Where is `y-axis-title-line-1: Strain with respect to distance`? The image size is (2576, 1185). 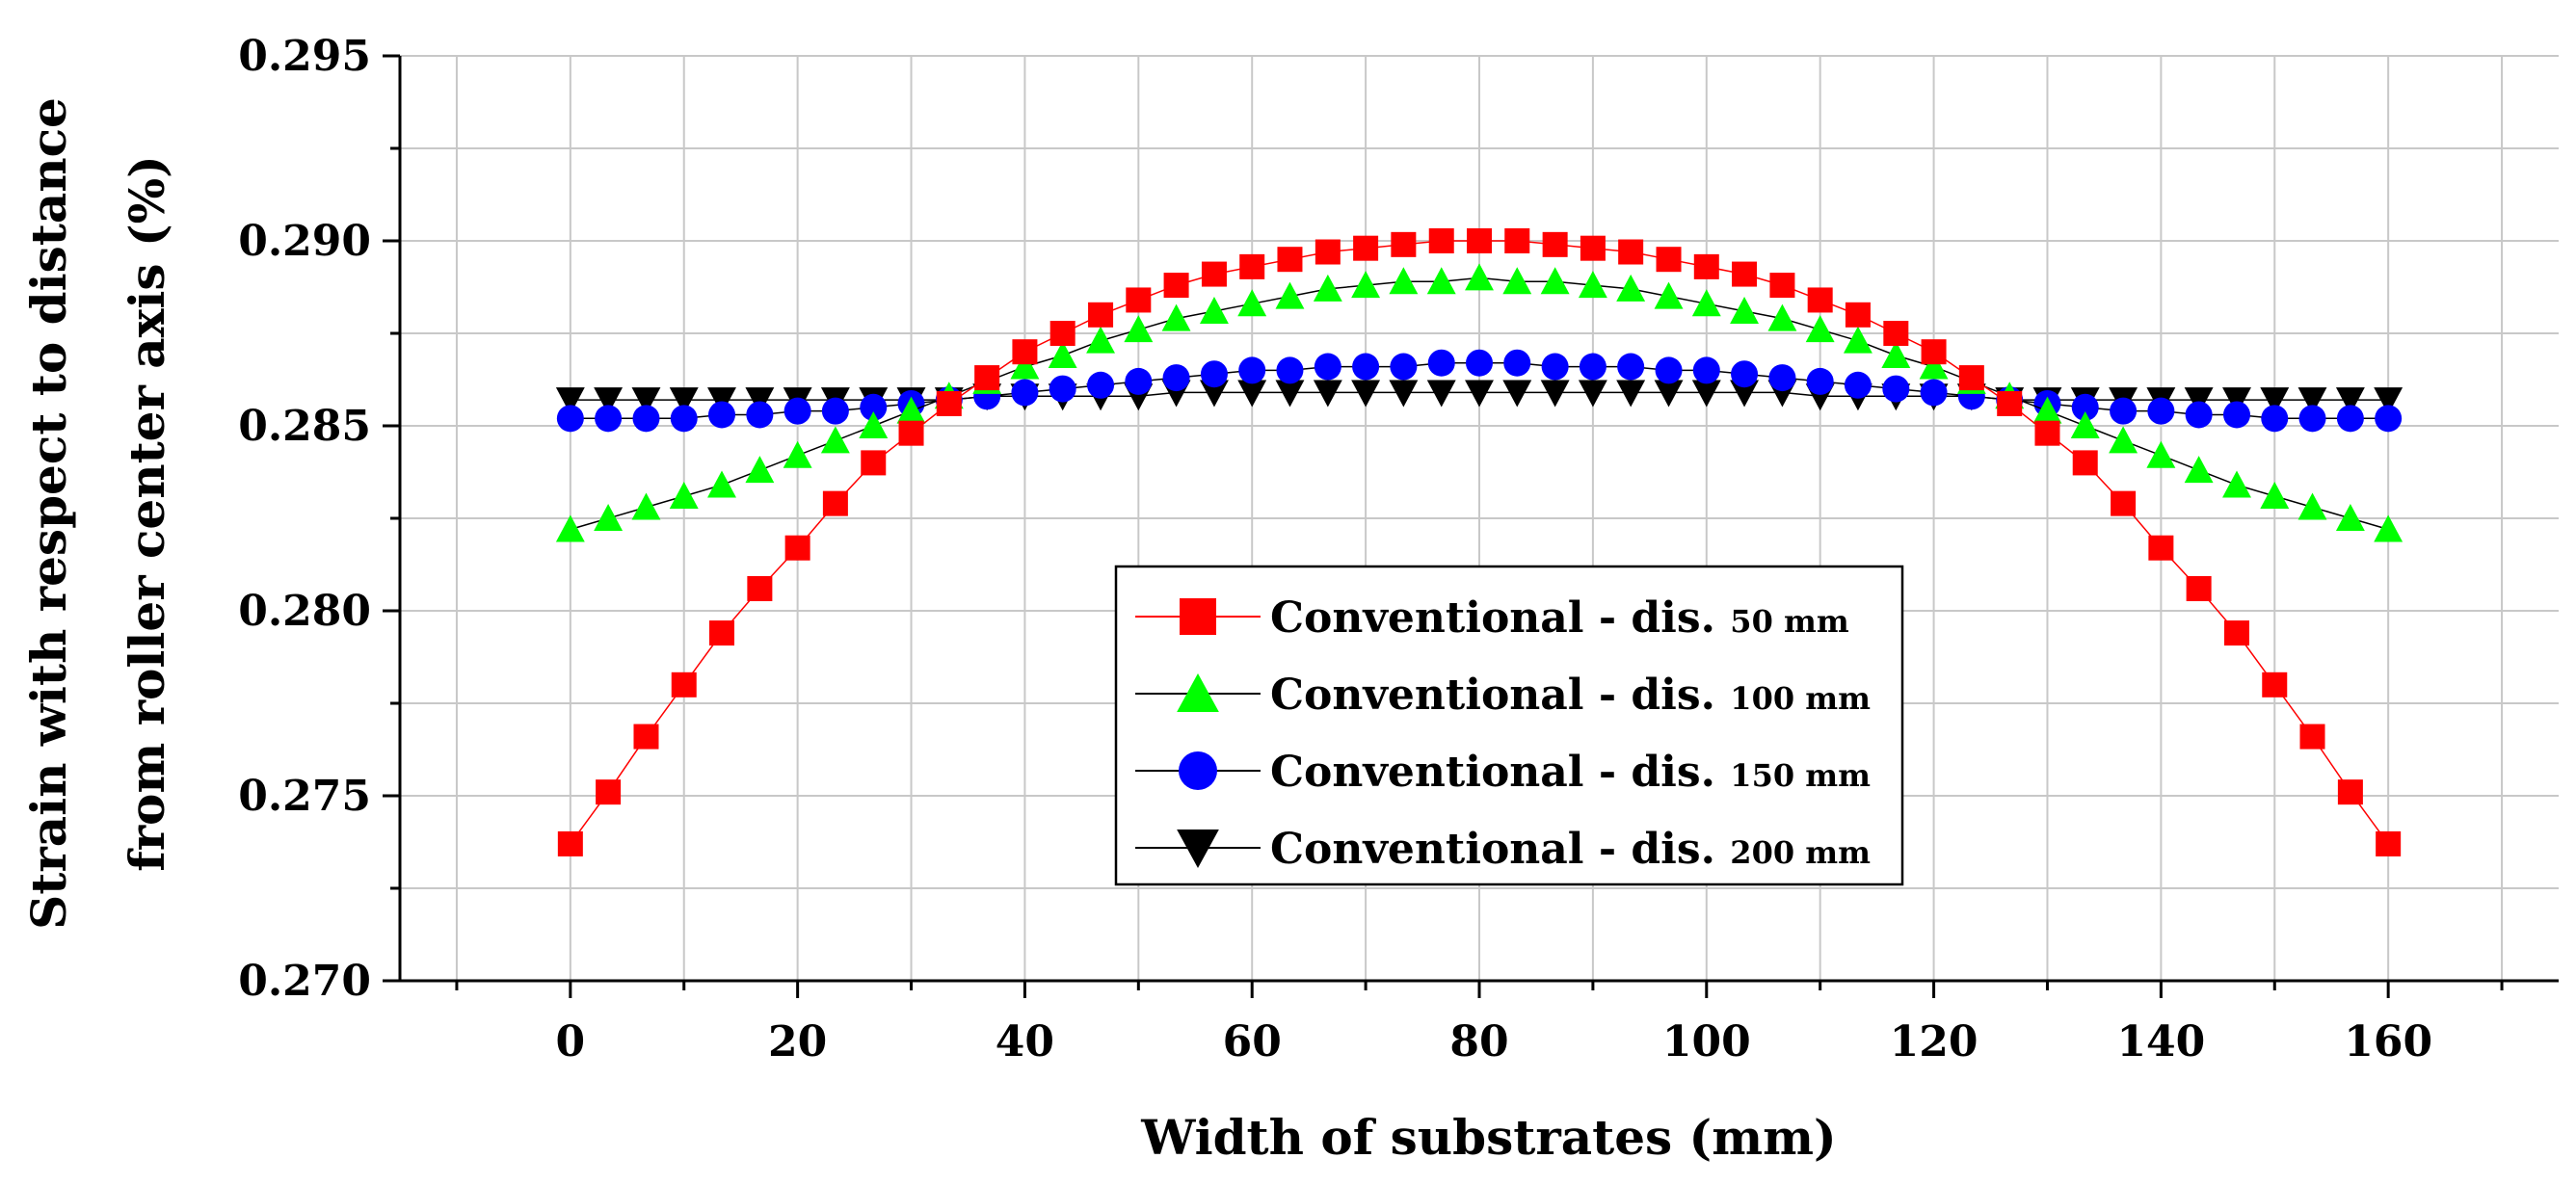
y-axis-title-line-1: Strain with respect to distance is located at coordinates (48, 513).